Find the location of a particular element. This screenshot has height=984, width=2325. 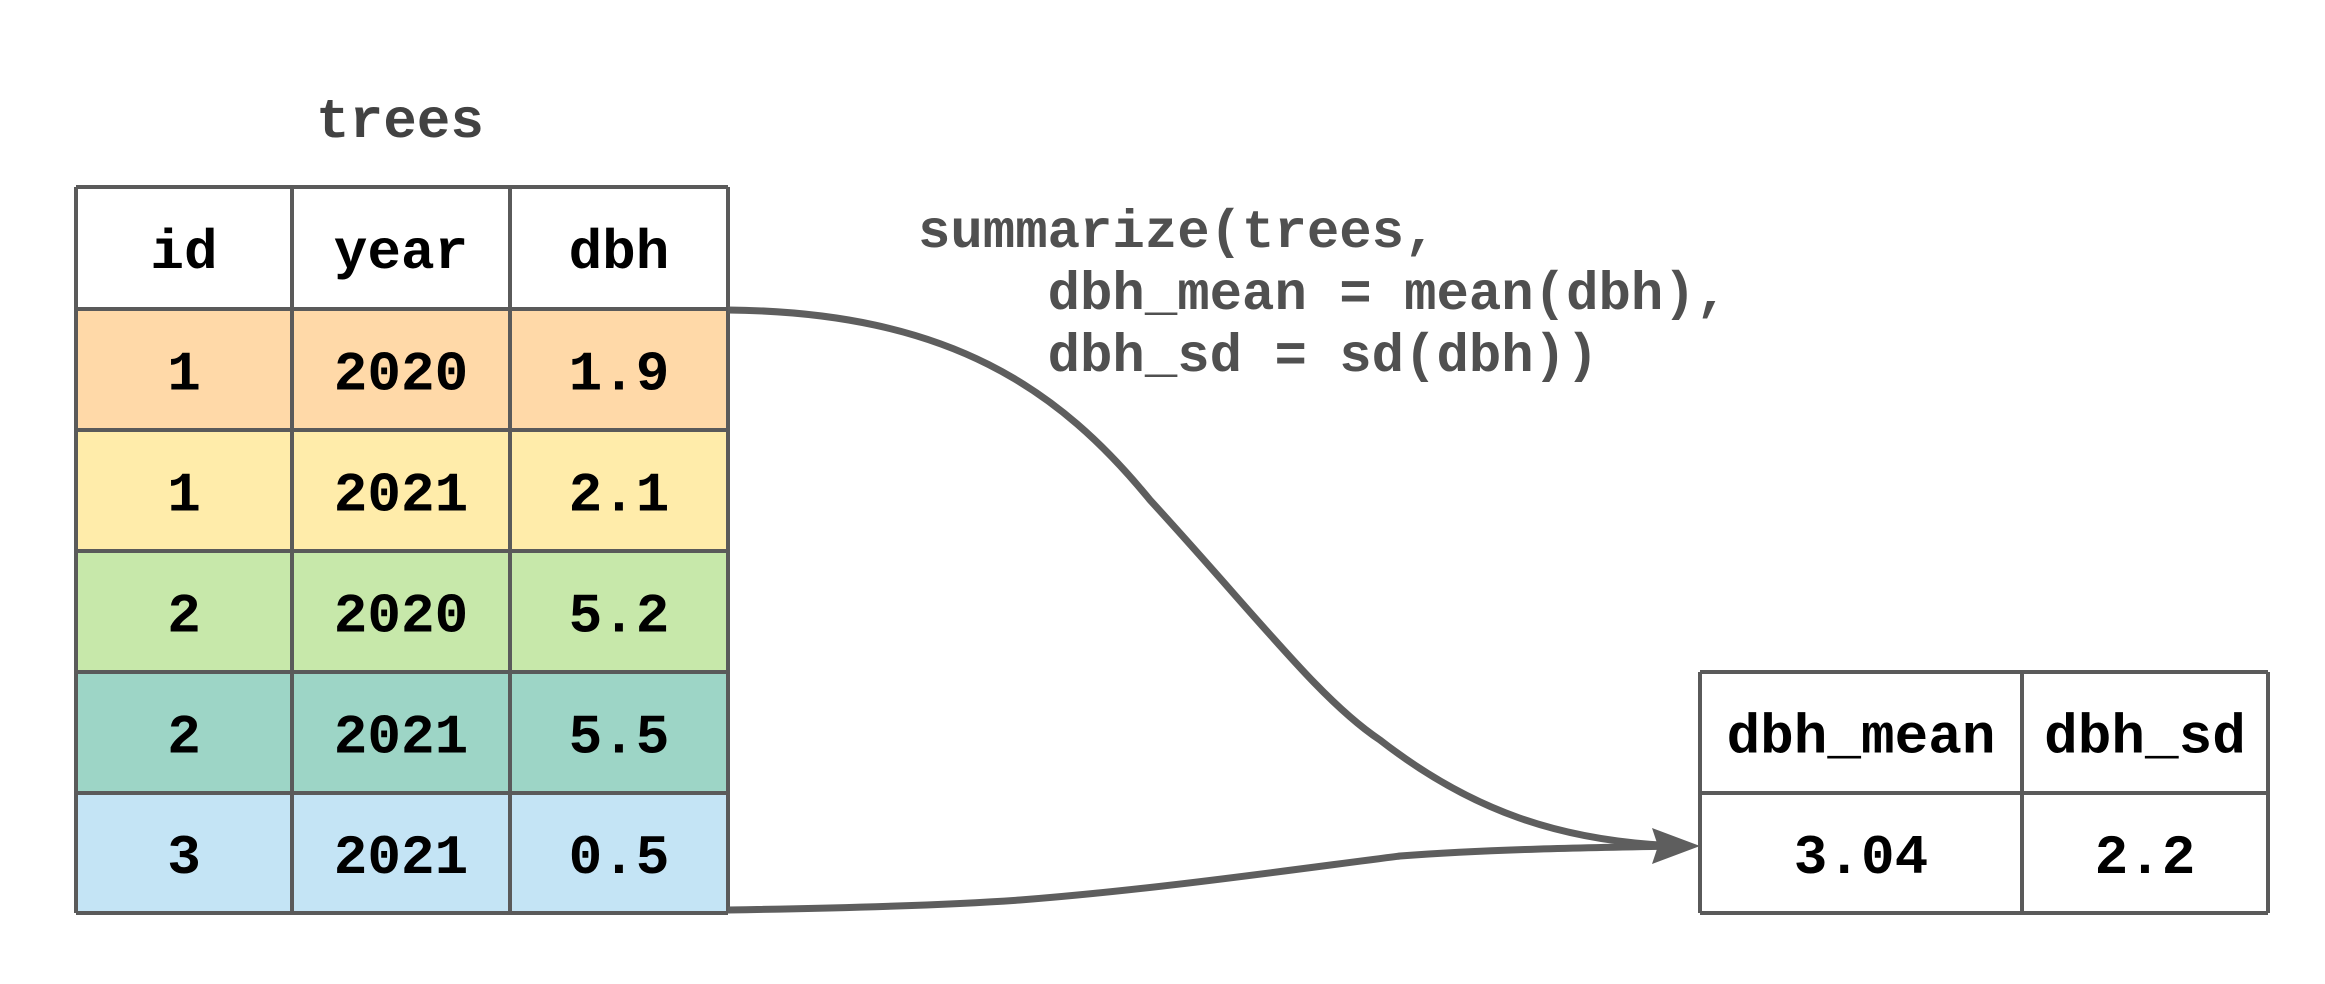

source-table-cell: 3 is located at coordinates (184, 858).